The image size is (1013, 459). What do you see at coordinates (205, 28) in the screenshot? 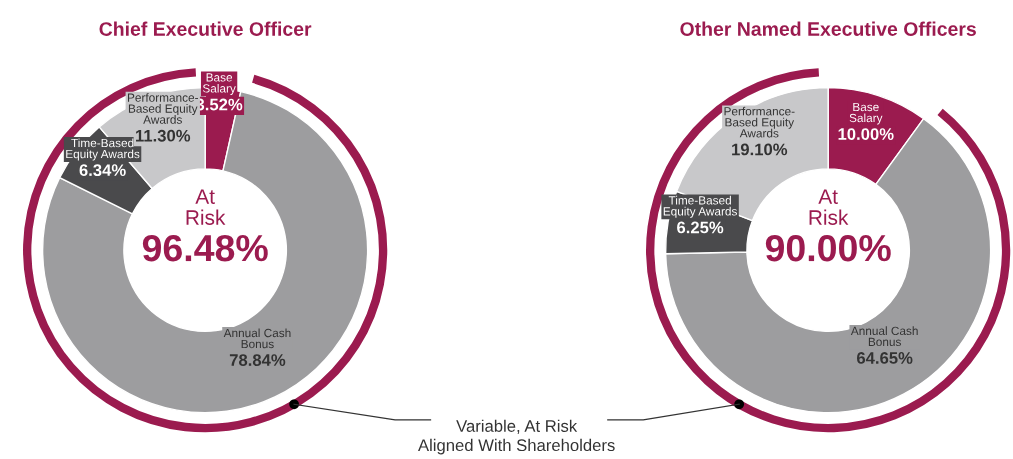
I see `chart-title: Chief Executive Officer` at bounding box center [205, 28].